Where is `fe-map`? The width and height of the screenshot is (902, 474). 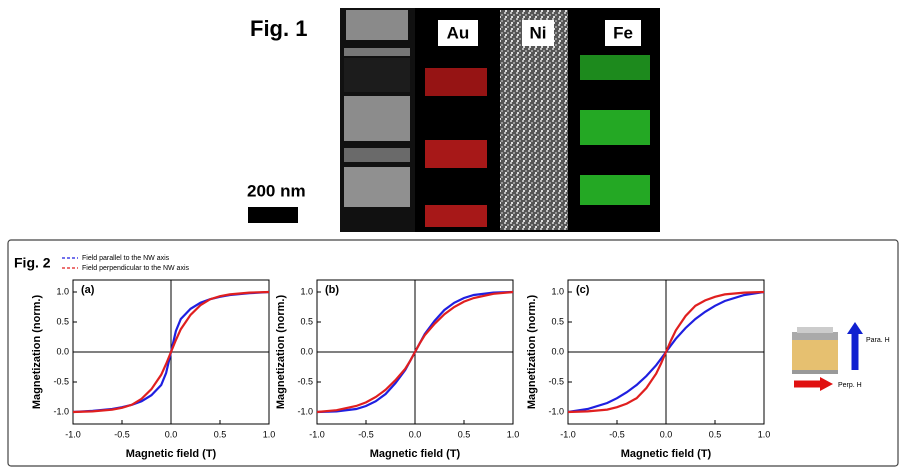 fe-map is located at coordinates (615, 130).